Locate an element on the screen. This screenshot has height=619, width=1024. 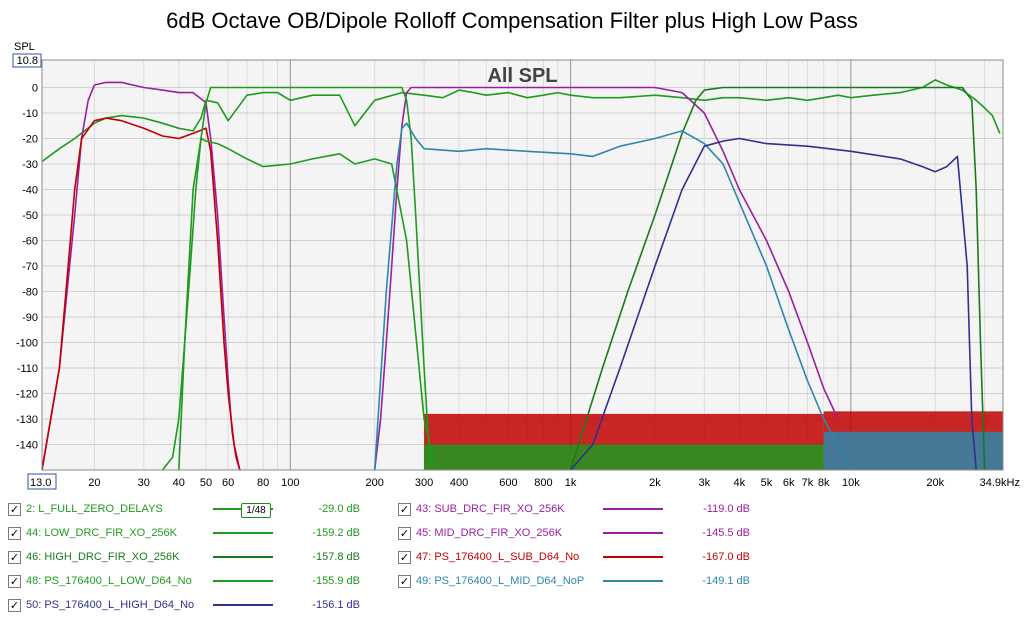
legend-value: -145.5 dB is located at coordinates (726, 533).